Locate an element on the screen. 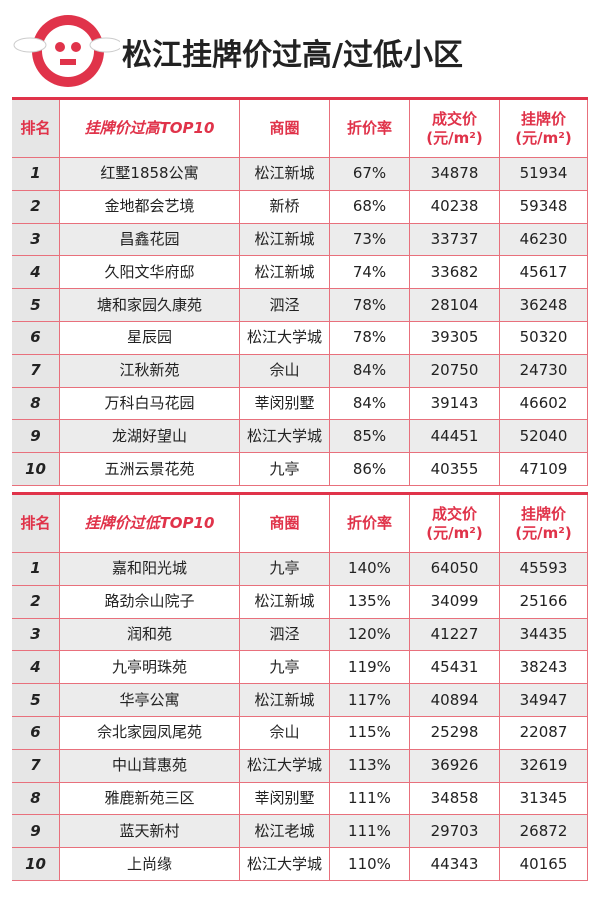  table-cell: 36926 is located at coordinates (455, 766).